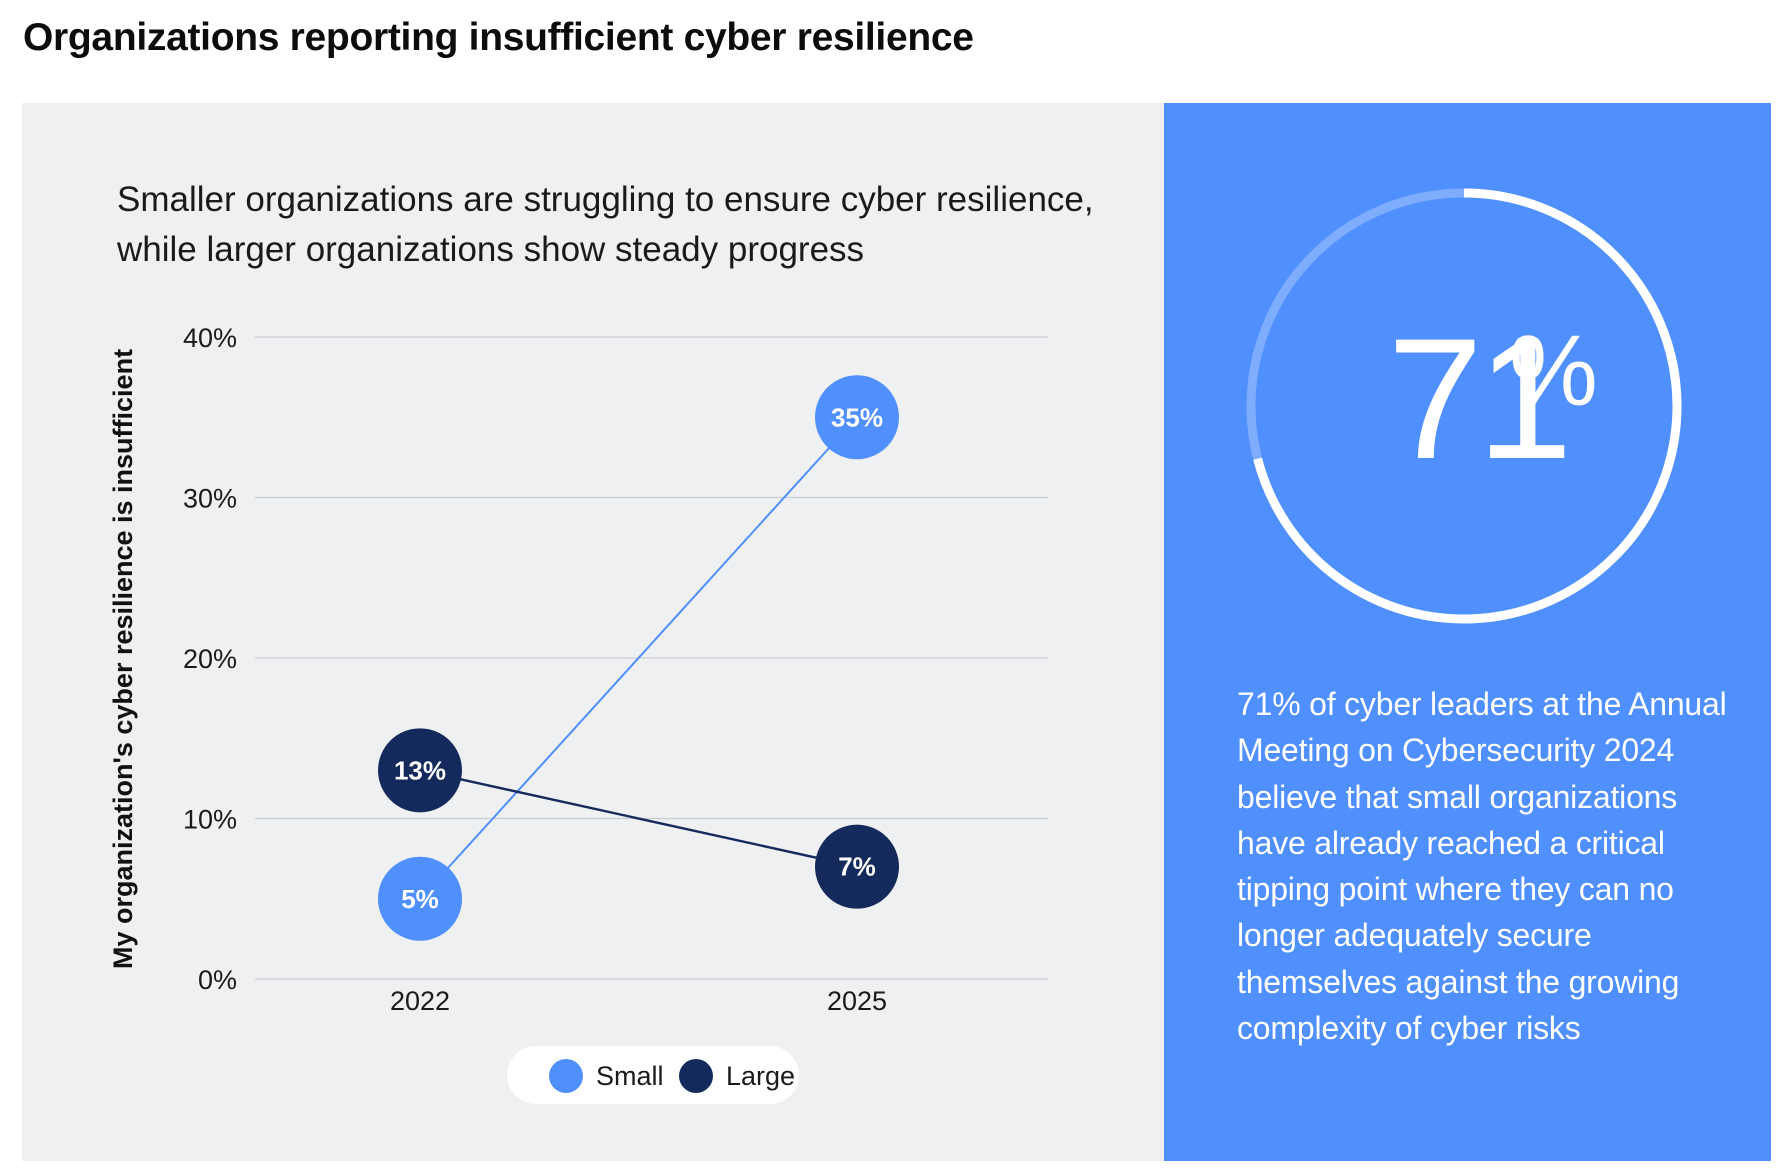  I want to click on data-point-small-2022, so click(420, 898).